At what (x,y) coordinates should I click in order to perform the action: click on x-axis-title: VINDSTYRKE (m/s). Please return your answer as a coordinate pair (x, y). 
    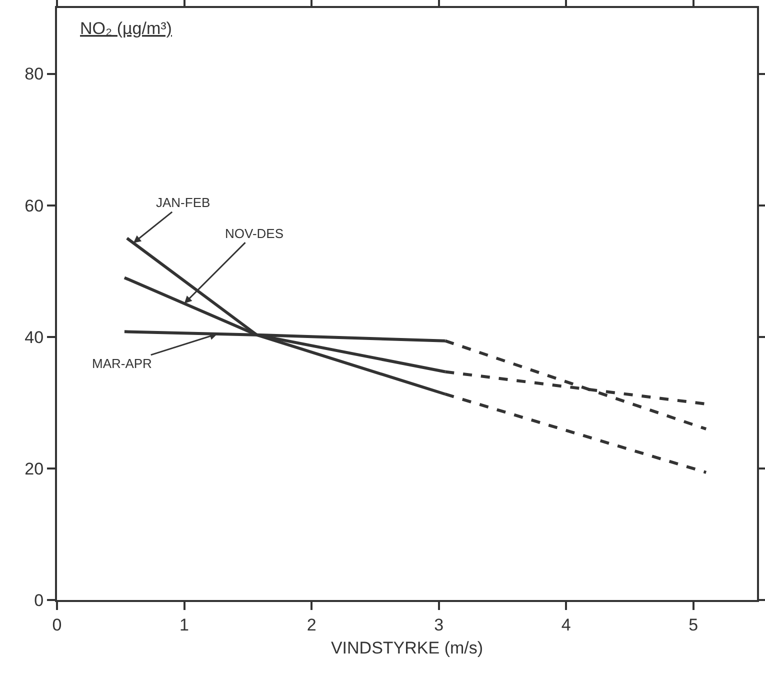
    Looking at the image, I should click on (407, 648).